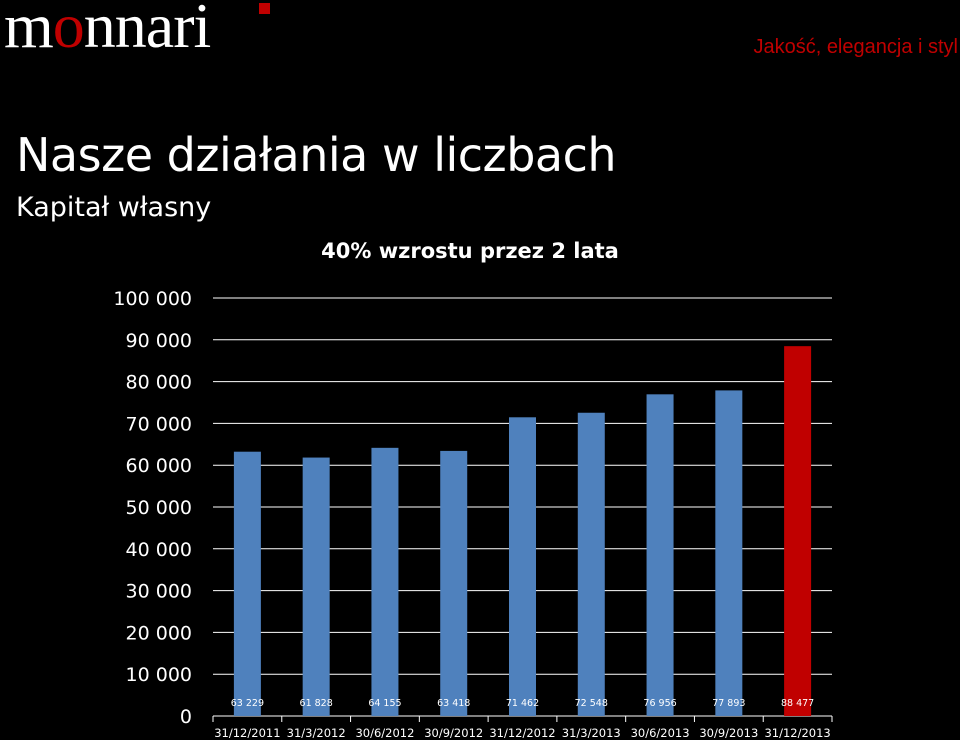 The height and width of the screenshot is (740, 960). Describe the element at coordinates (728, 703) in the screenshot. I see `data-label: 77 893` at that location.